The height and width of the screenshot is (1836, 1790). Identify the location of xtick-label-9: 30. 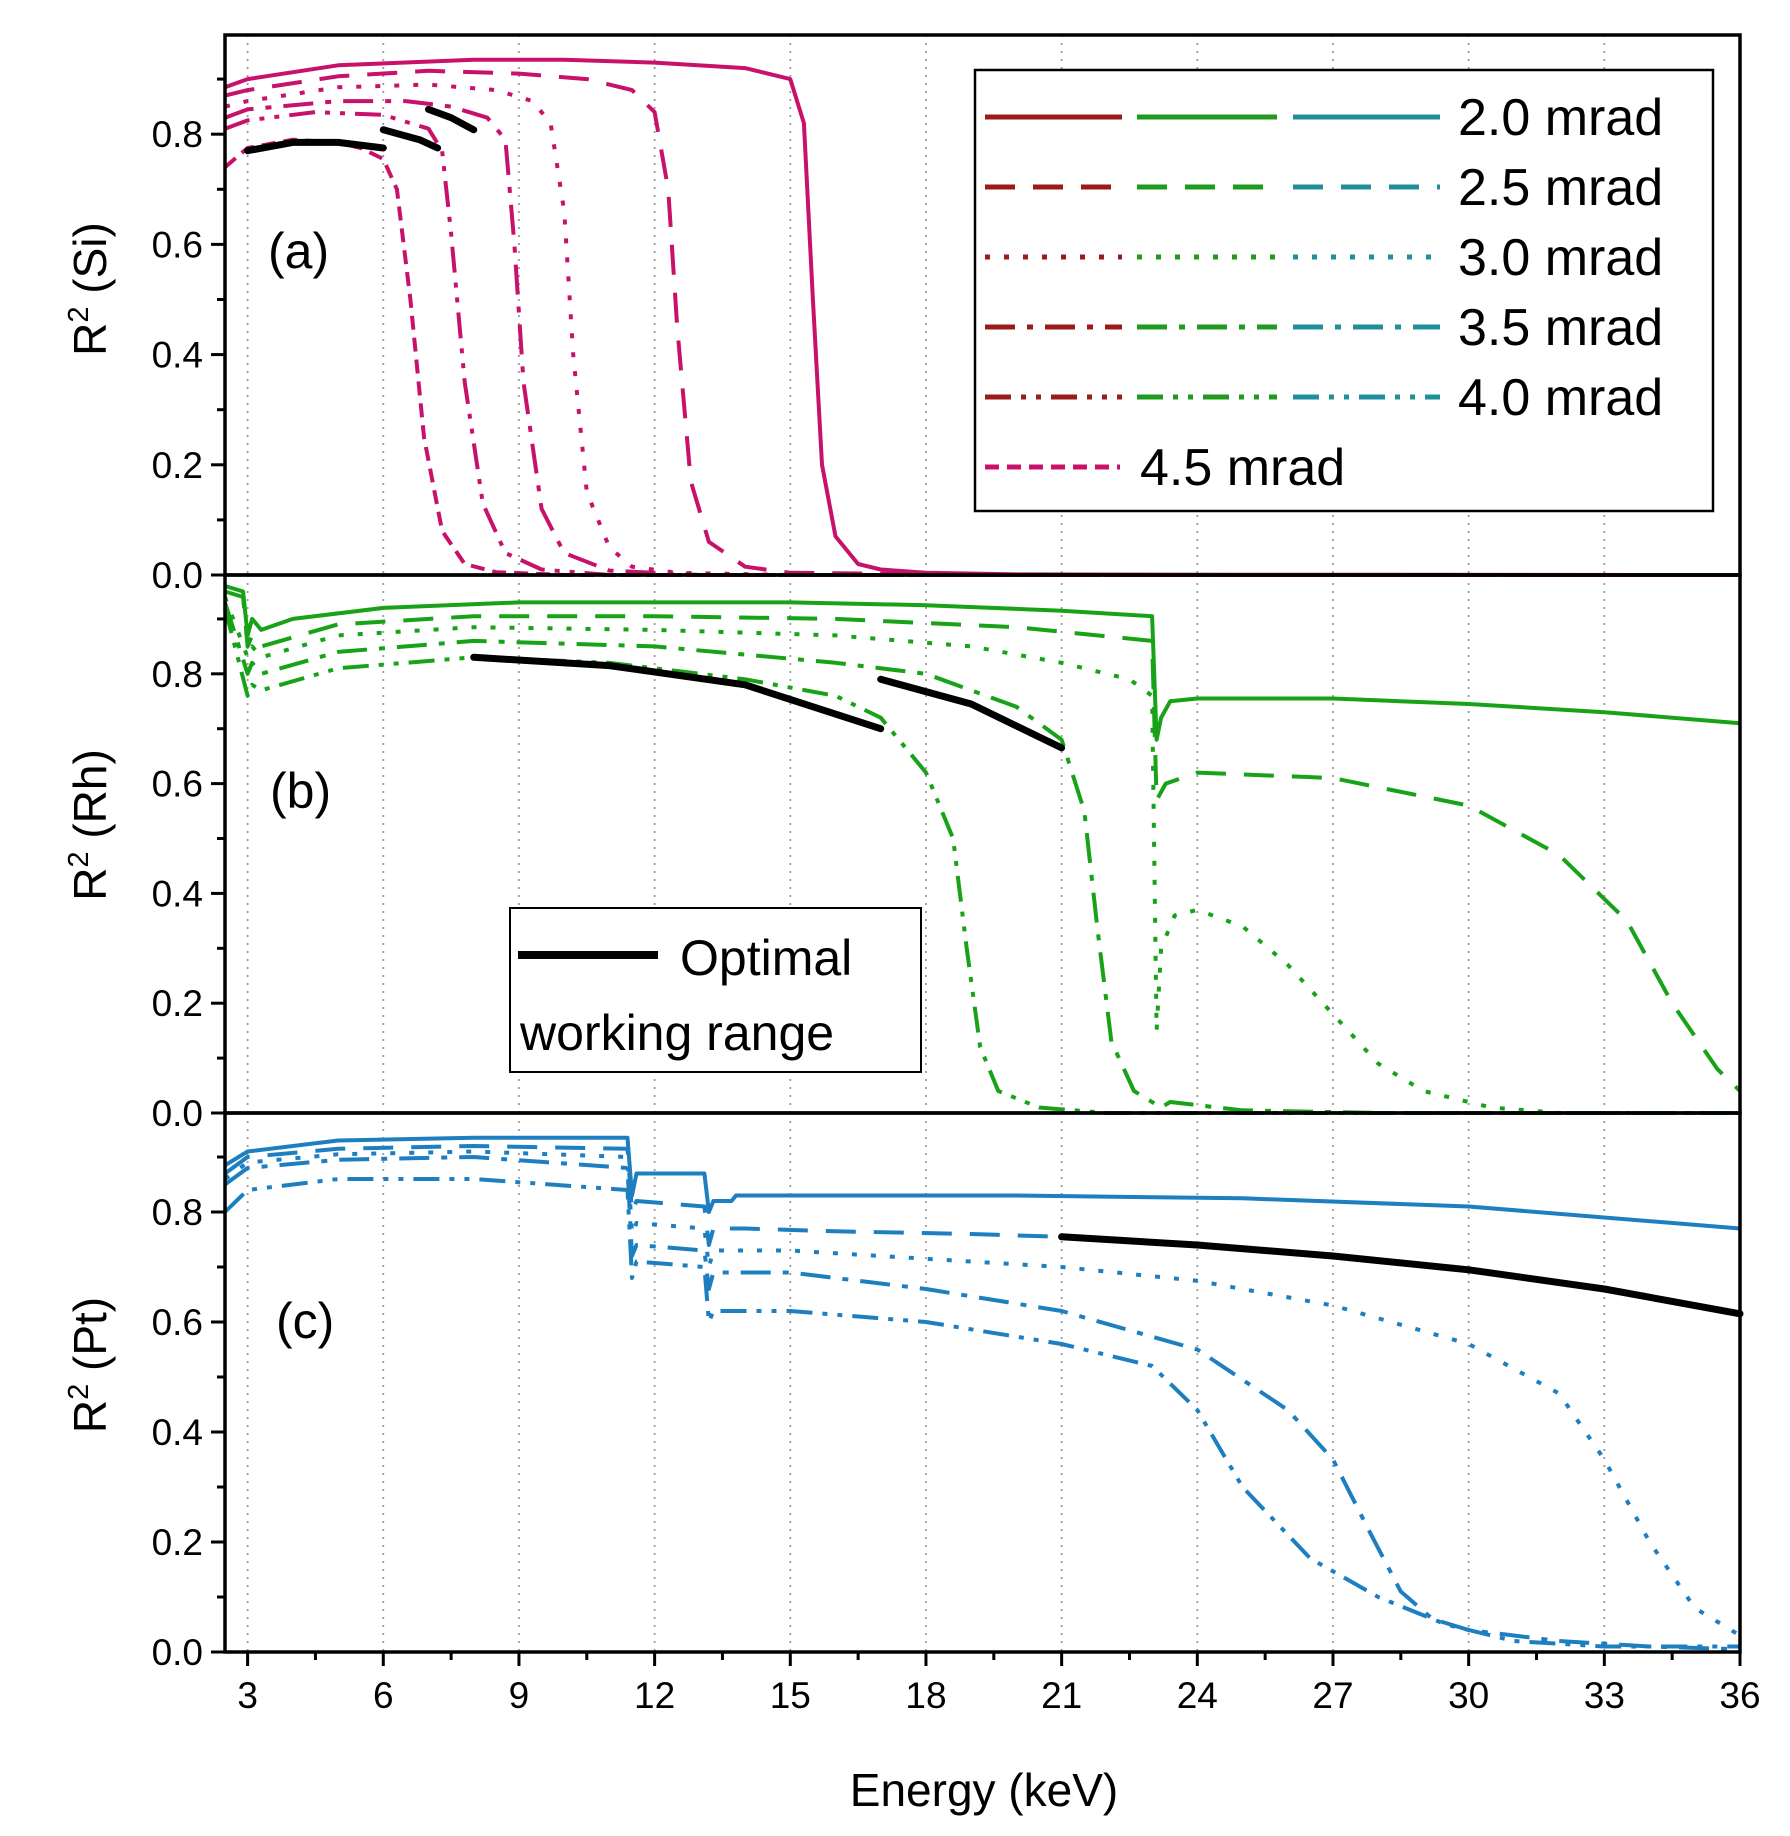
(1468, 1695).